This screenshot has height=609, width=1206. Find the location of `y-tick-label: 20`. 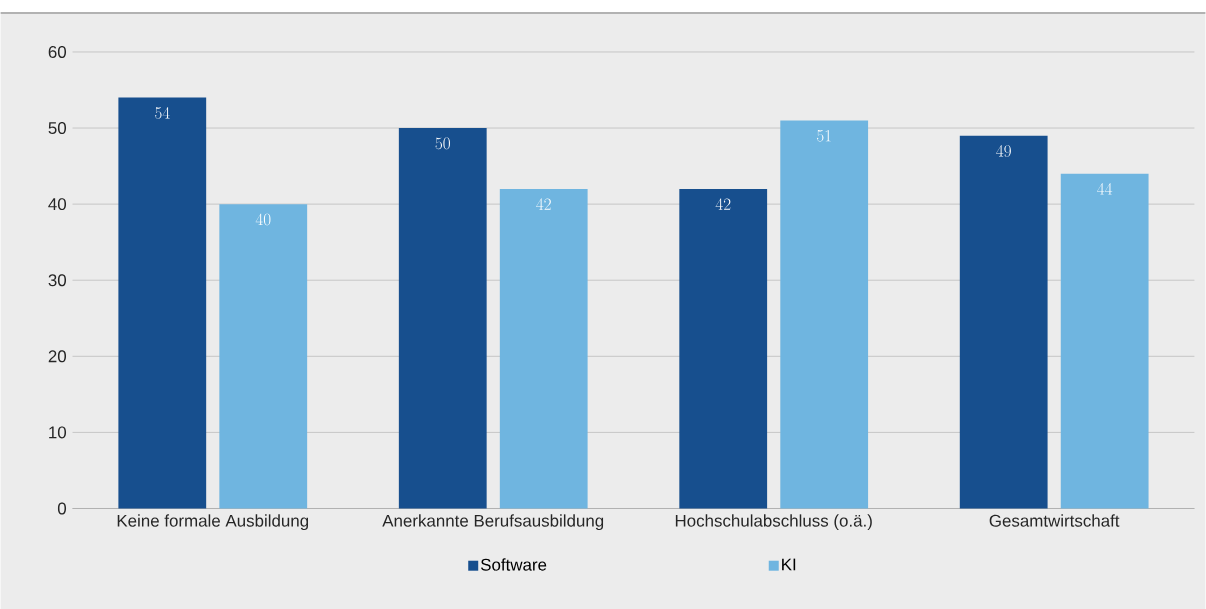

y-tick-label: 20 is located at coordinates (57, 356).